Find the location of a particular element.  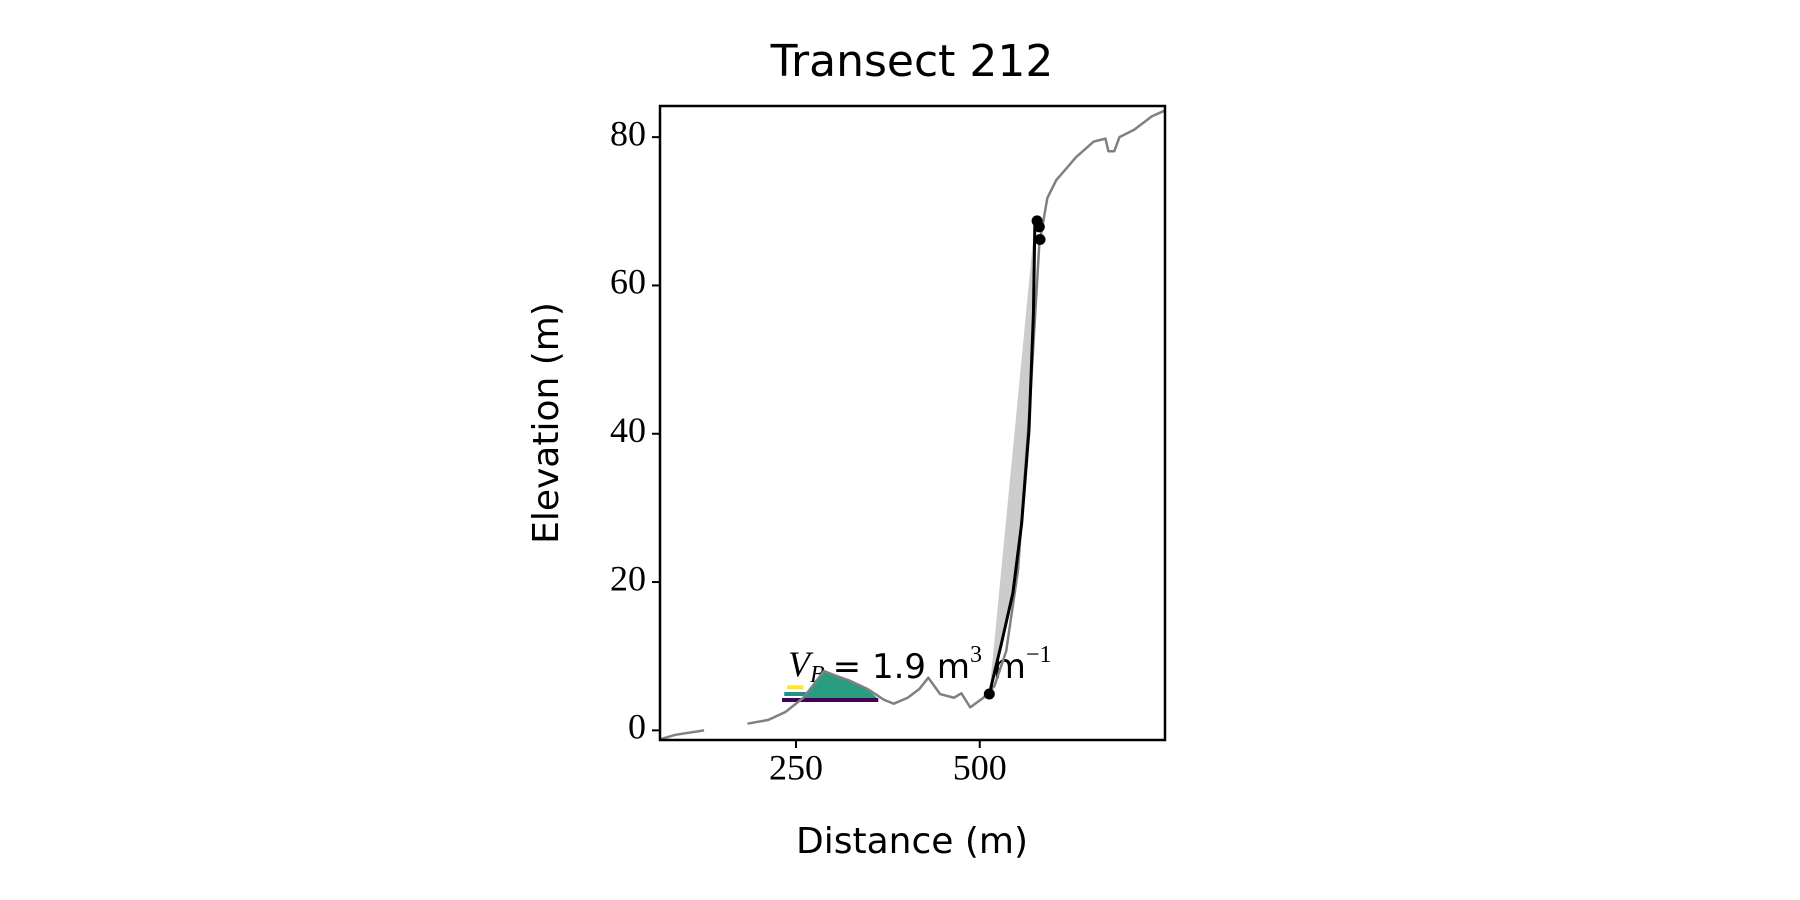

x-tick-label: 500 is located at coordinates (980, 767).